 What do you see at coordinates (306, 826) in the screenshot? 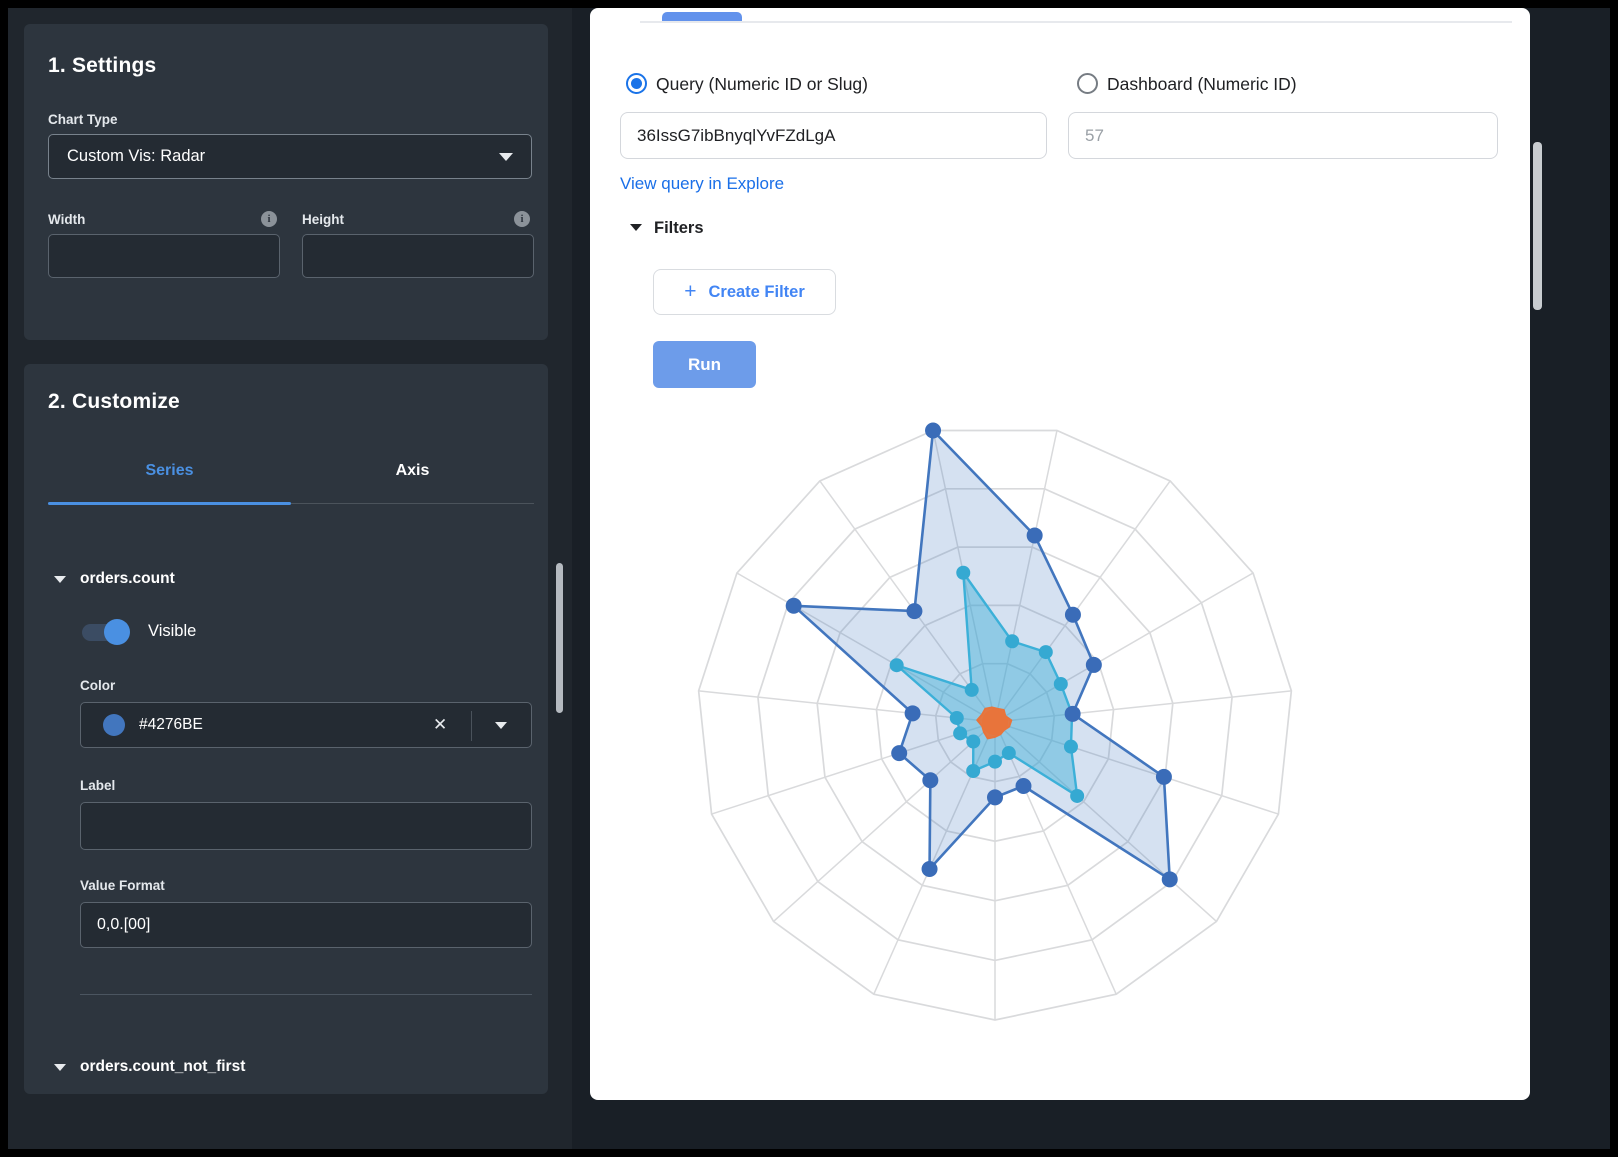
I see `series-label-input` at bounding box center [306, 826].